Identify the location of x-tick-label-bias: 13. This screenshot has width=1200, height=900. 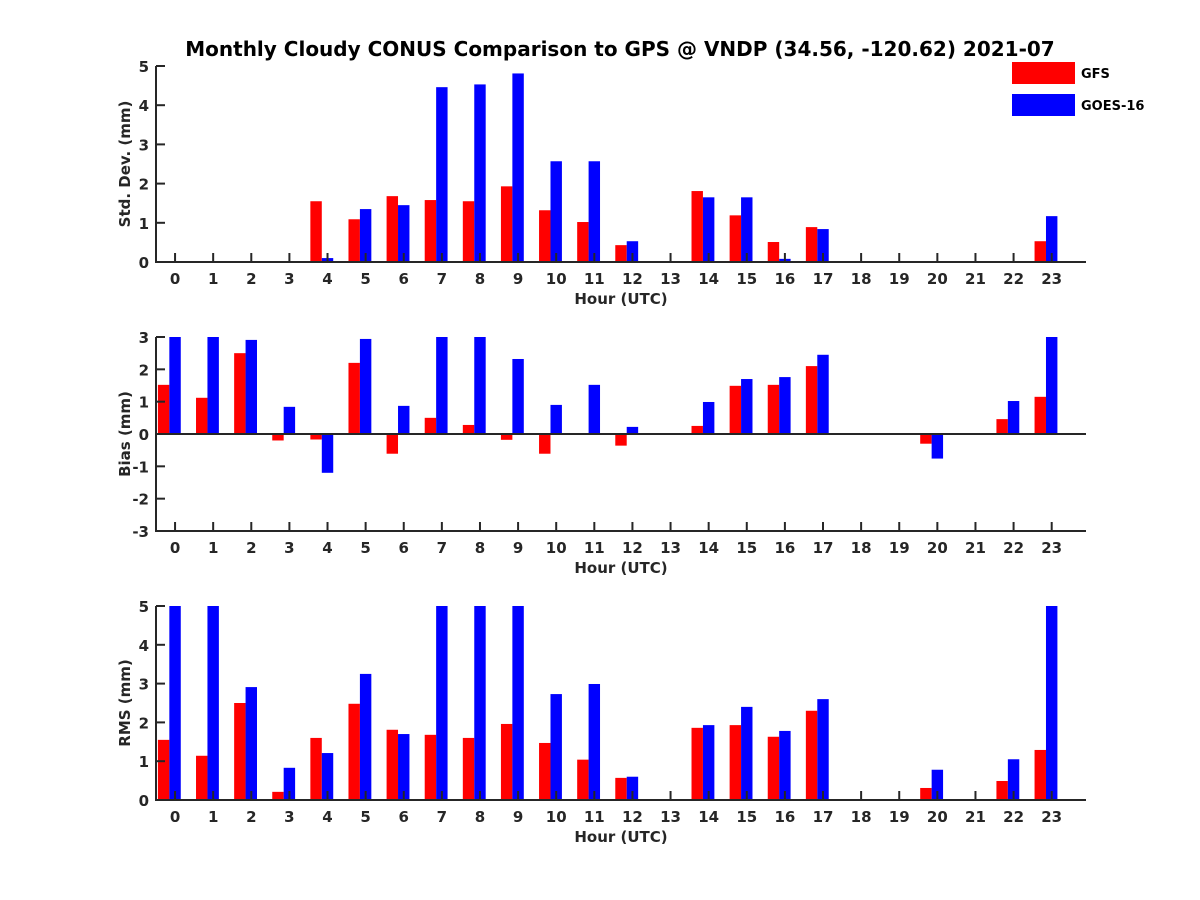
(670, 548).